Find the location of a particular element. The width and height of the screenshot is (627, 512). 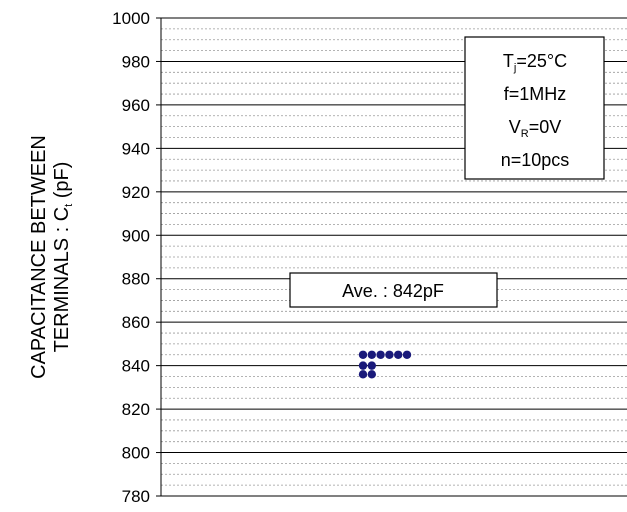

y-tick-label: 920 is located at coordinates (136, 192).